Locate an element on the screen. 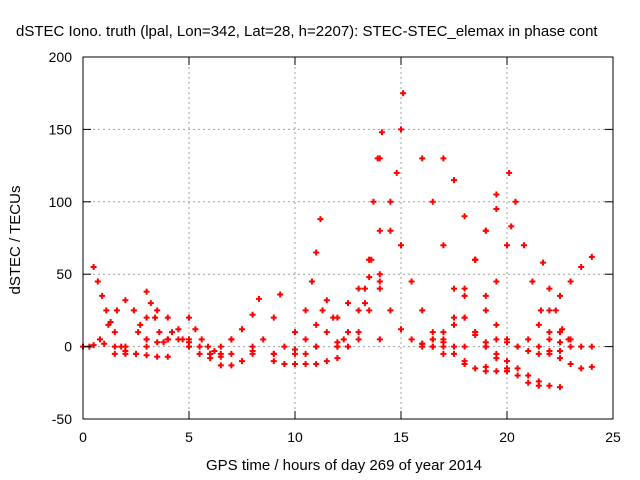  x-axis-label: GPS time / hours of day 269 of year 2014 is located at coordinates (344, 465).